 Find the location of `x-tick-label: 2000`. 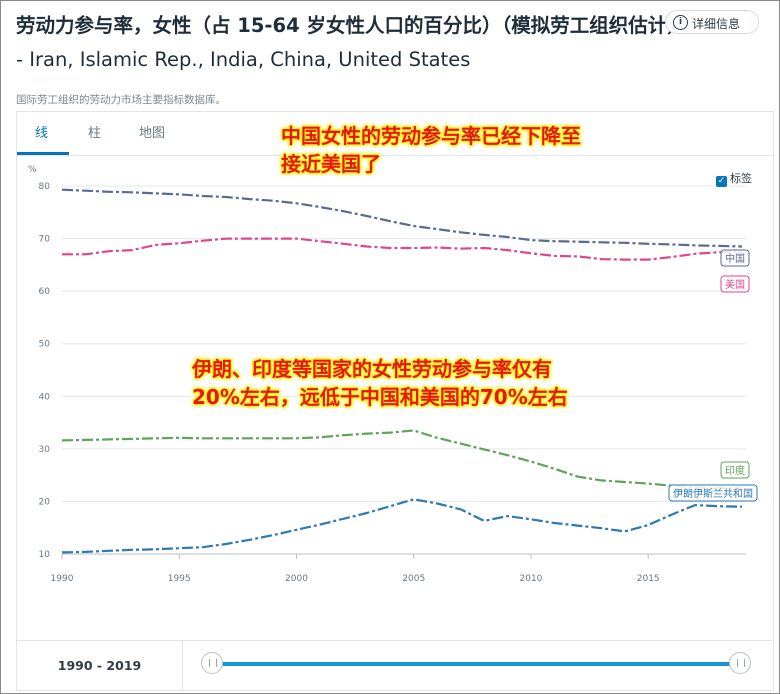

x-tick-label: 2000 is located at coordinates (296, 579).